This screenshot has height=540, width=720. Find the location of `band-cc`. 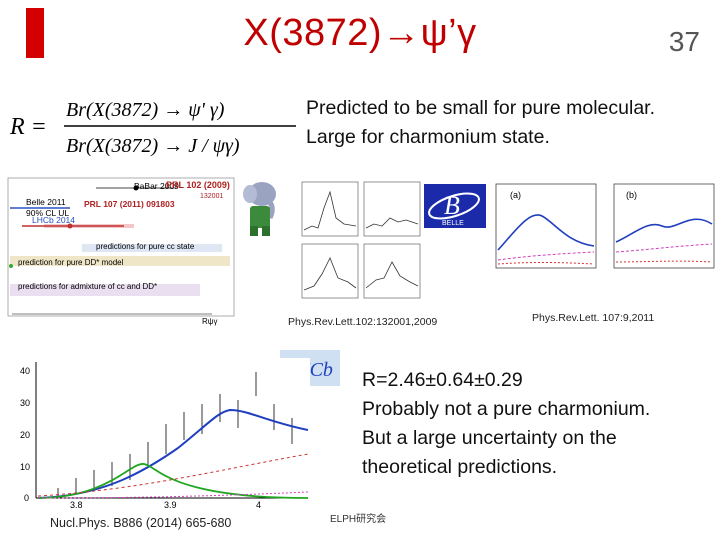

band-cc is located at coordinates (152, 248).